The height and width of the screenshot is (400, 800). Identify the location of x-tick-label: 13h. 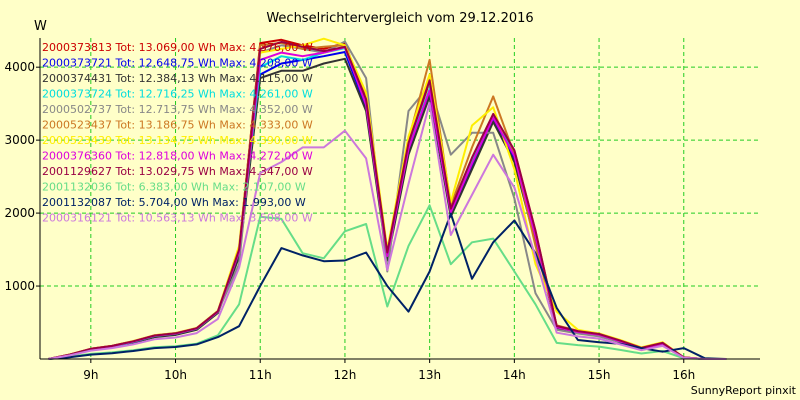
(429, 375).